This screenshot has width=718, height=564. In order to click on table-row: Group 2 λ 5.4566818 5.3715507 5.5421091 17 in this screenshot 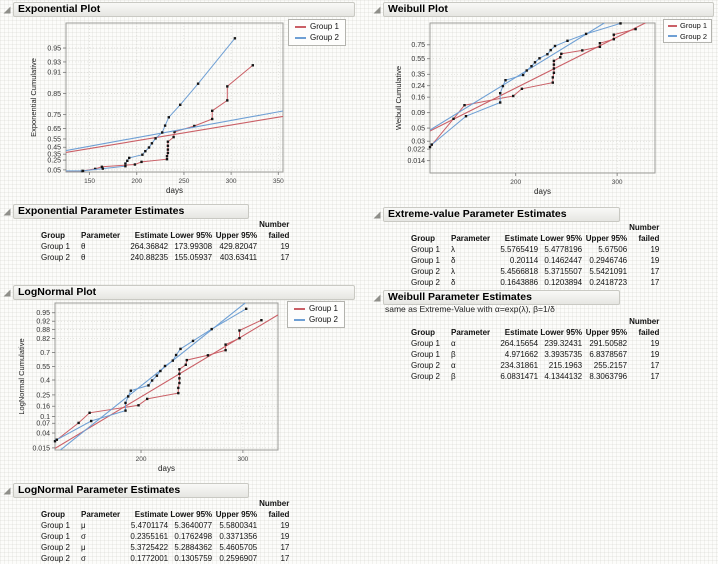, I will do `click(535, 271)`.